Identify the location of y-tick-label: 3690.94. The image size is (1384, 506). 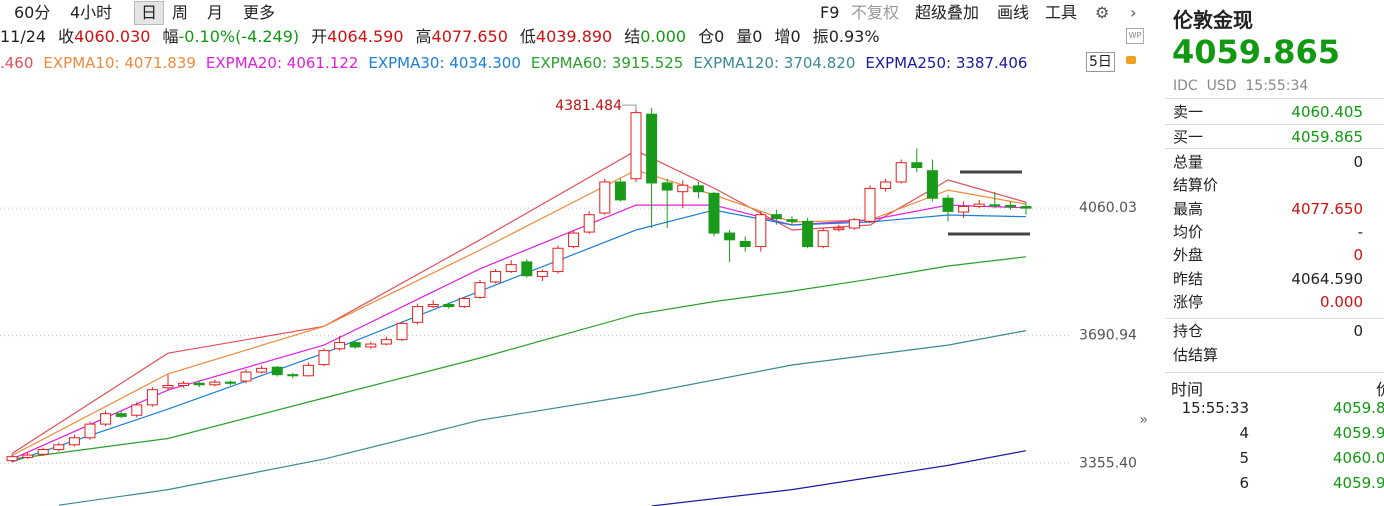
(1108, 336).